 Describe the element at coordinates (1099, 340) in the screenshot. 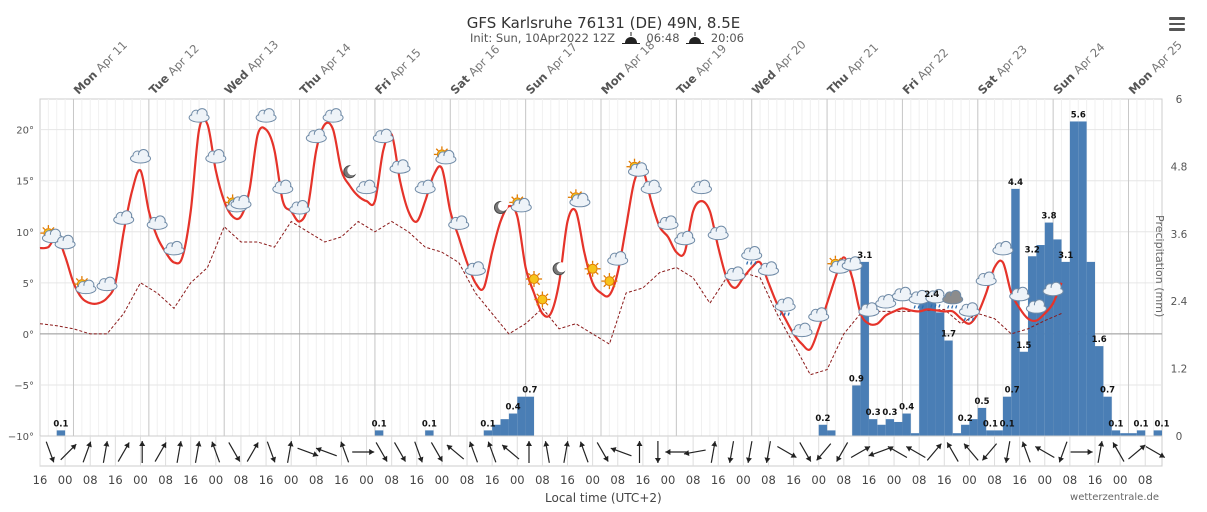

I see `precip-label: 1.6` at that location.